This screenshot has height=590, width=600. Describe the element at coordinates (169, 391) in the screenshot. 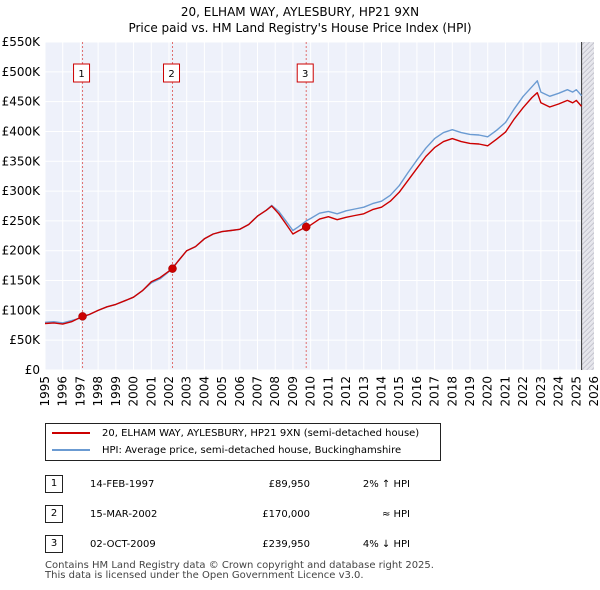

I see `x-tick-label: 2002` at that location.